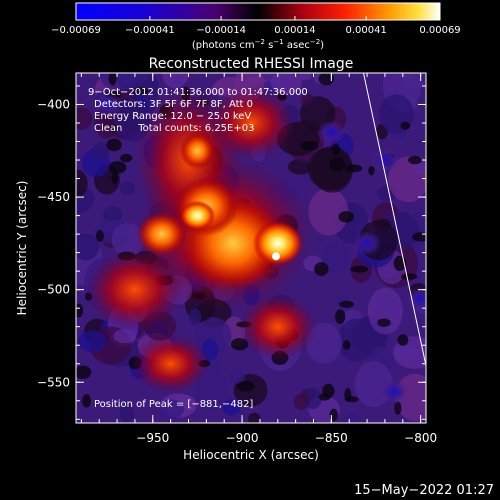  Describe the element at coordinates (22, 248) in the screenshot. I see `y-axis-label: Heliocentric Y (arcsec)` at that location.